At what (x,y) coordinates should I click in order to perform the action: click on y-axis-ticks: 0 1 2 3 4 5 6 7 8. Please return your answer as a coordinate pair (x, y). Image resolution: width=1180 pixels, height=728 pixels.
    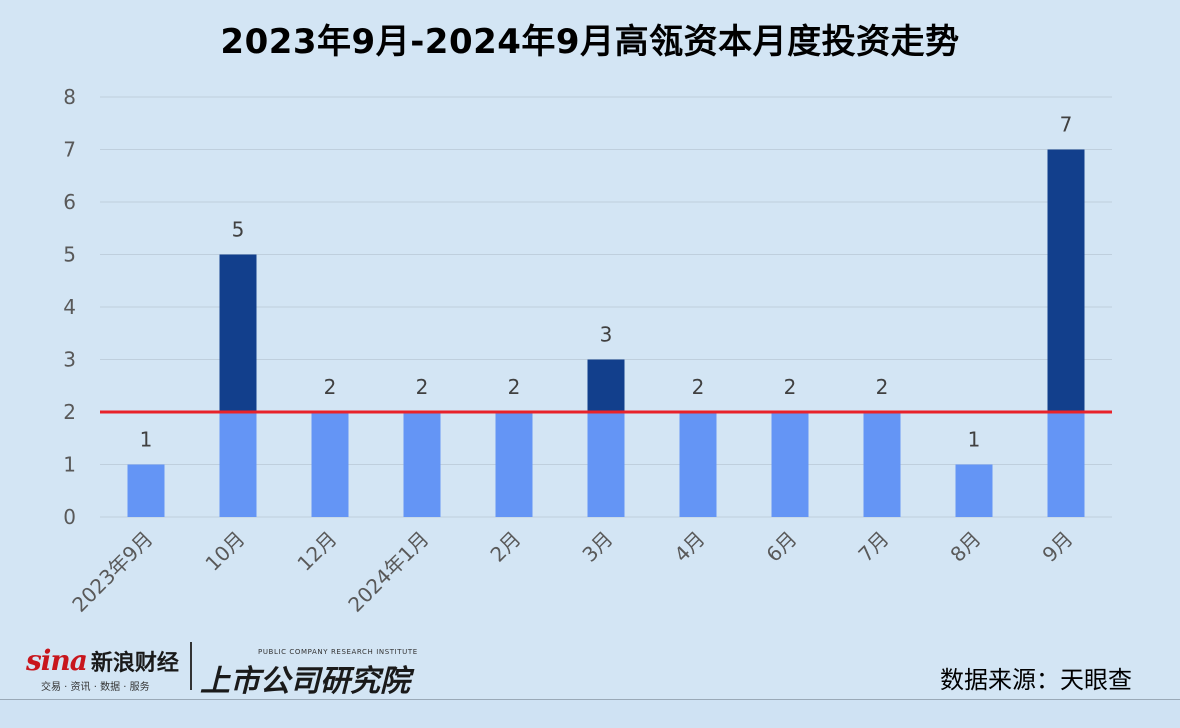
    Looking at the image, I should click on (69, 307).